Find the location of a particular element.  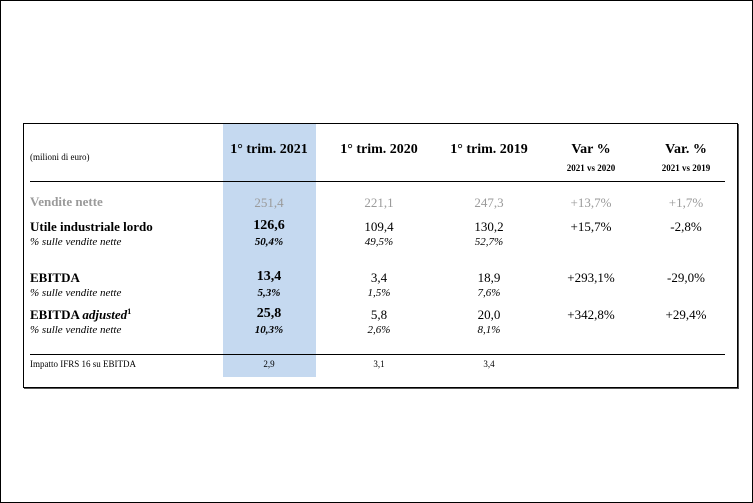

row-label-ebitda-adj-pct: % sulle vendite nette is located at coordinates (76, 330).